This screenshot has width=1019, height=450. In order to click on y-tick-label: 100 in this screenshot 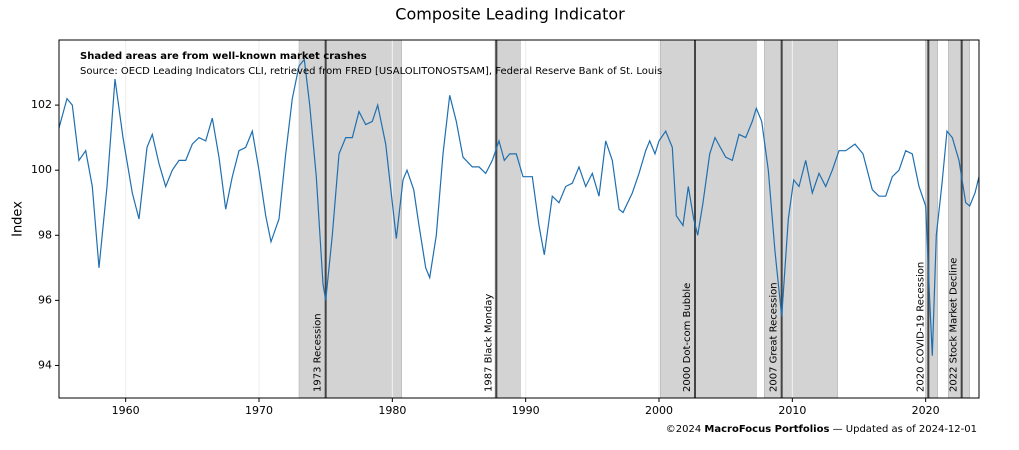, I will do `click(41, 169)`.